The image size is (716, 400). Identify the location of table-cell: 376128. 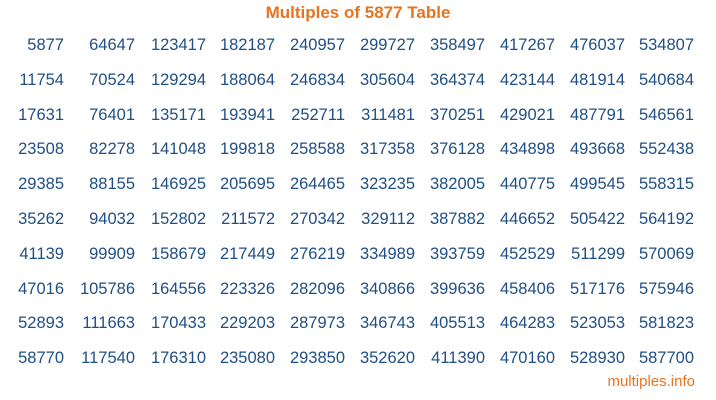
(457, 149).